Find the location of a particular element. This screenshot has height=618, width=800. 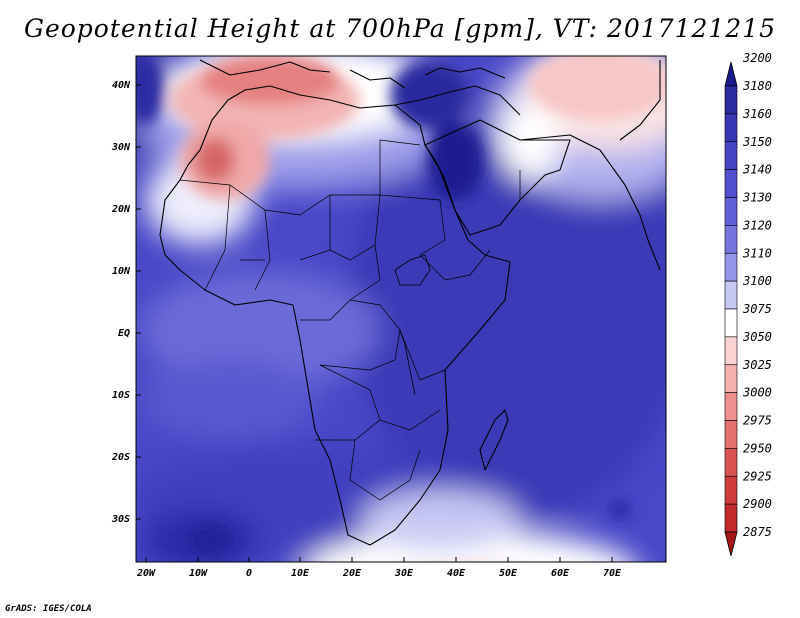

colorbar-label: 2900 is located at coordinates (757, 504).